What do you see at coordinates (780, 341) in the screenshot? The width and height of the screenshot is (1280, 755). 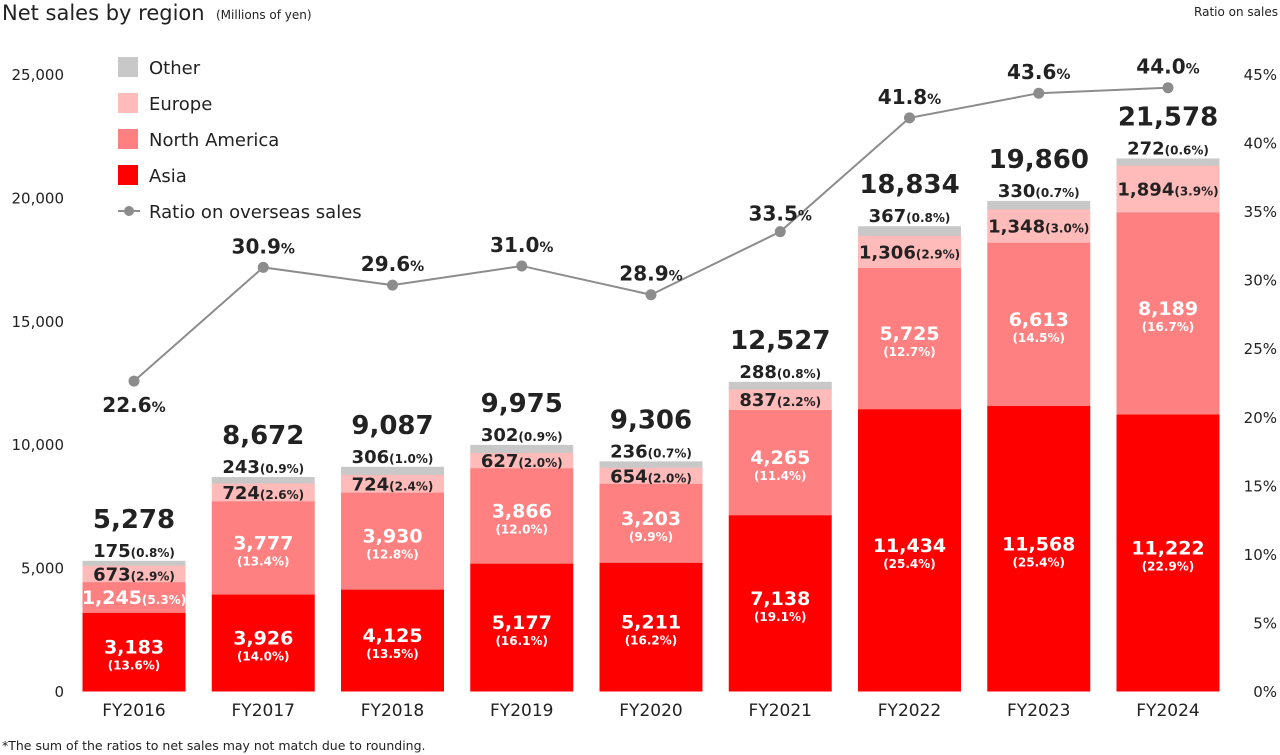 I see `bar-total-label: 12,527` at bounding box center [780, 341].